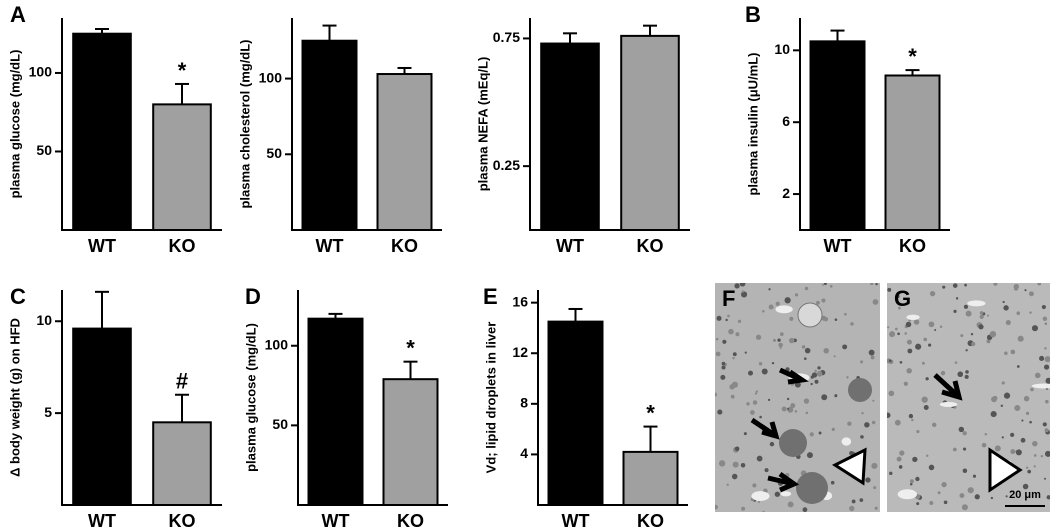 The height and width of the screenshot is (532, 1050). I want to click on y-tick-label: 16, so click(520, 301).